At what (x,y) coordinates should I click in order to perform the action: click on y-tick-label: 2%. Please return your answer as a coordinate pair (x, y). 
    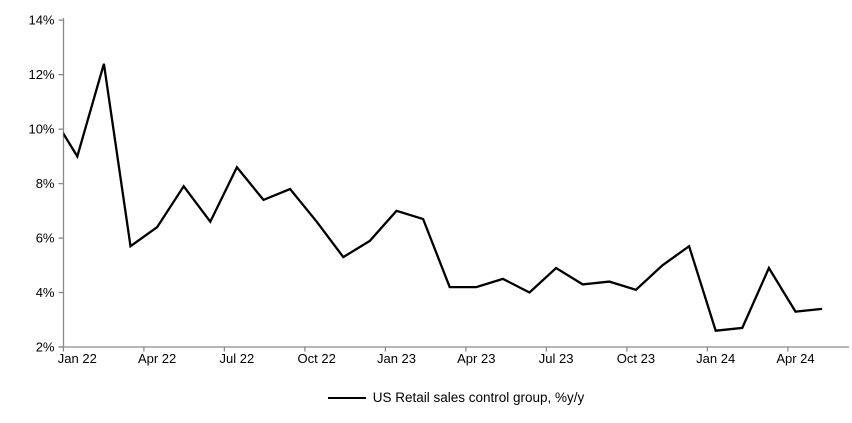
    Looking at the image, I should click on (45, 347).